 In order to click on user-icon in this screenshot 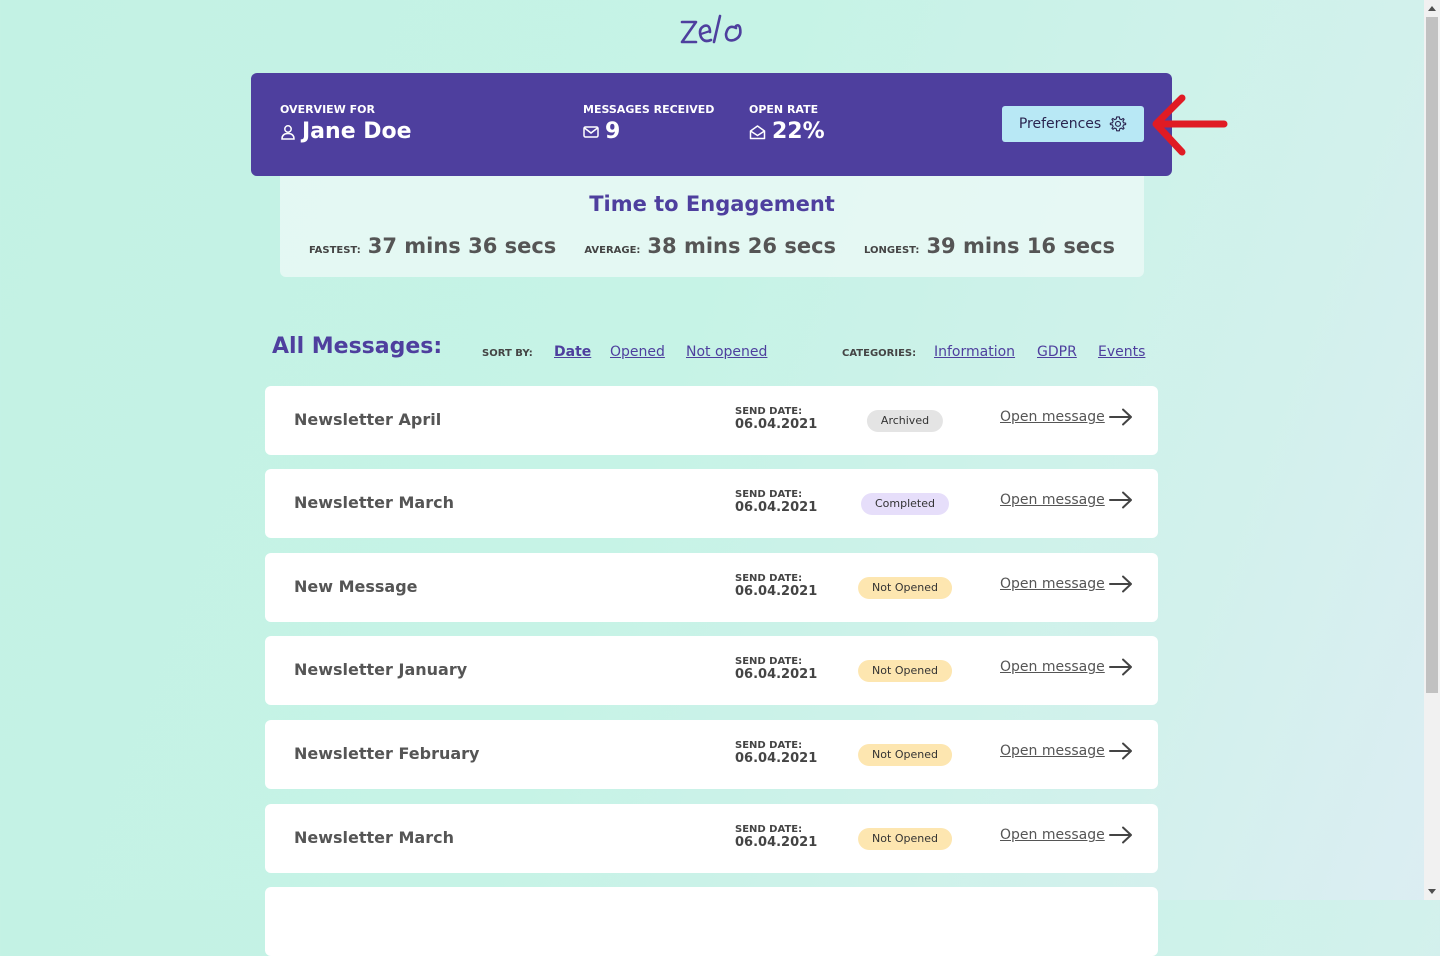, I will do `click(288, 132)`.